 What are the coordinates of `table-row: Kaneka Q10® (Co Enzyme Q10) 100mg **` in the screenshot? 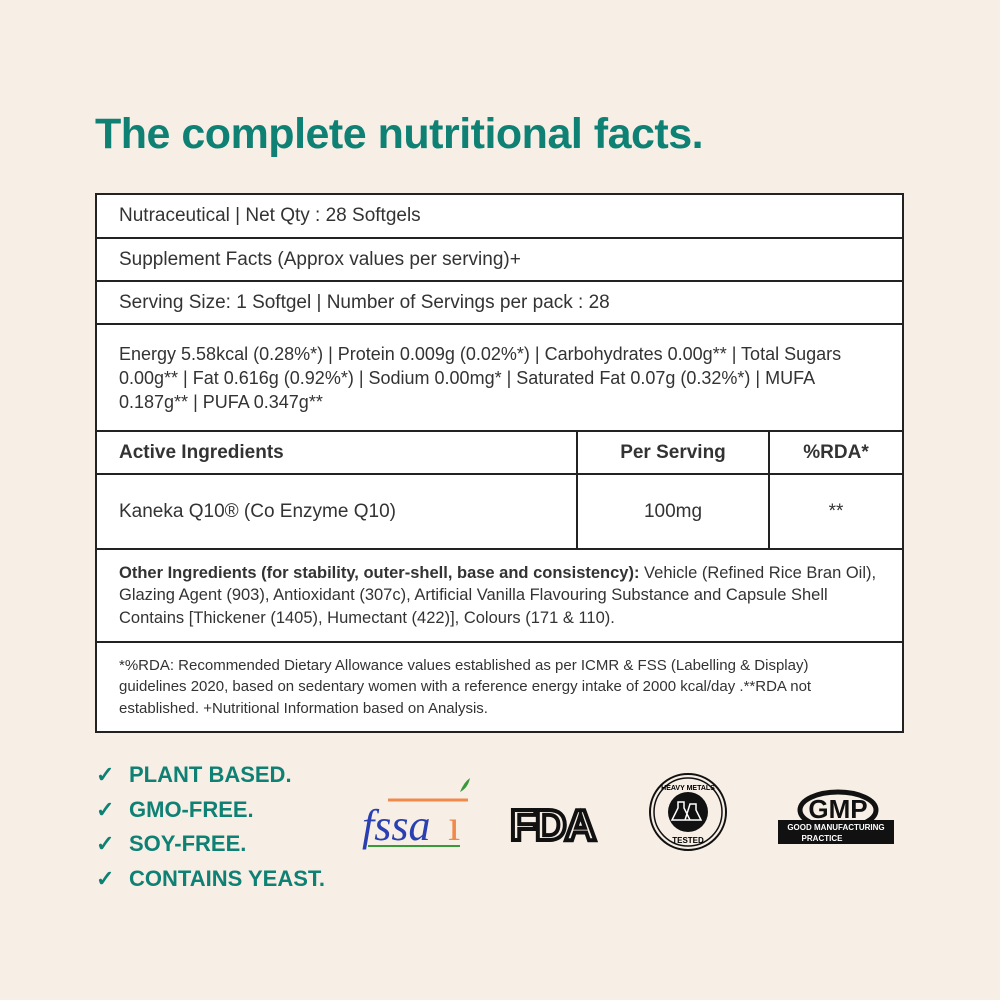 It's located at (499, 512).